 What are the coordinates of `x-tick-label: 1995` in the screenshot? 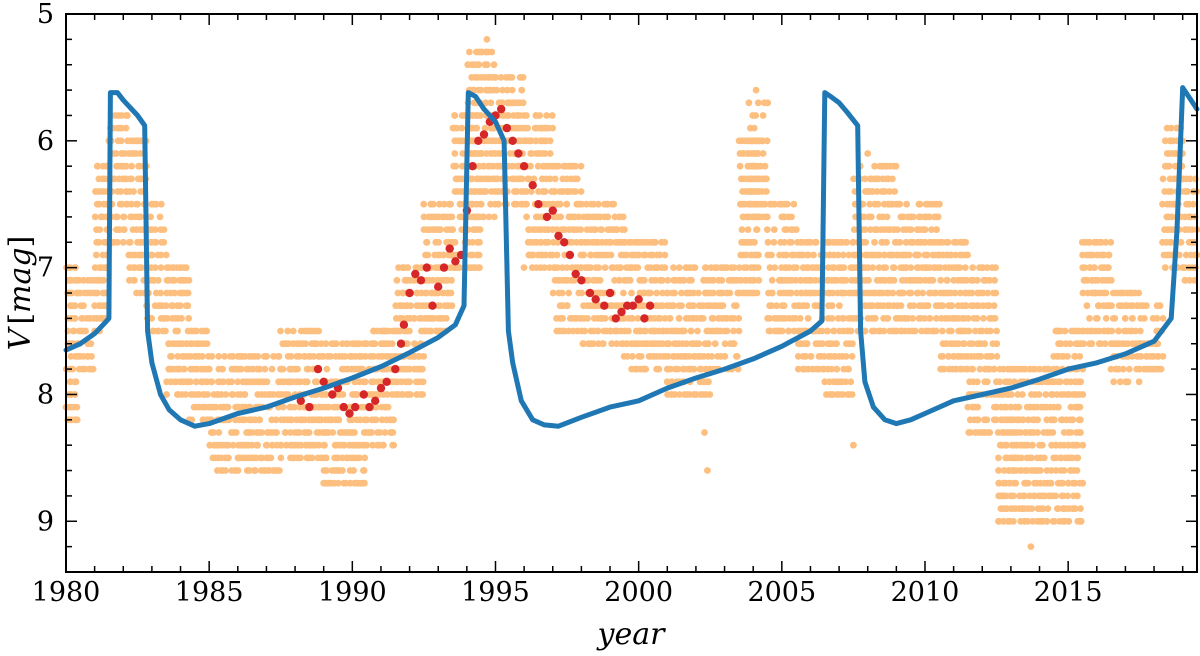 It's located at (495, 592).